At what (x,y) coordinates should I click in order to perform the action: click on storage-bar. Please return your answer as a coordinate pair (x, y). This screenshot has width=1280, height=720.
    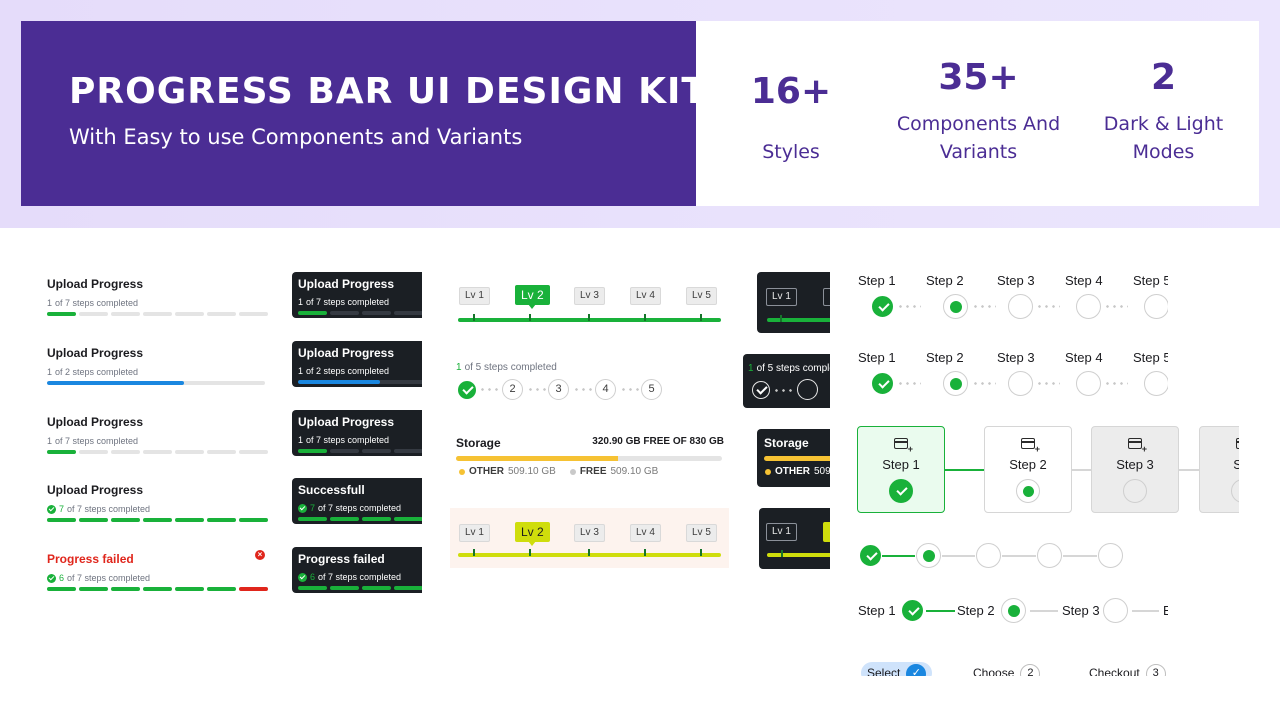
    Looking at the image, I should click on (797, 458).